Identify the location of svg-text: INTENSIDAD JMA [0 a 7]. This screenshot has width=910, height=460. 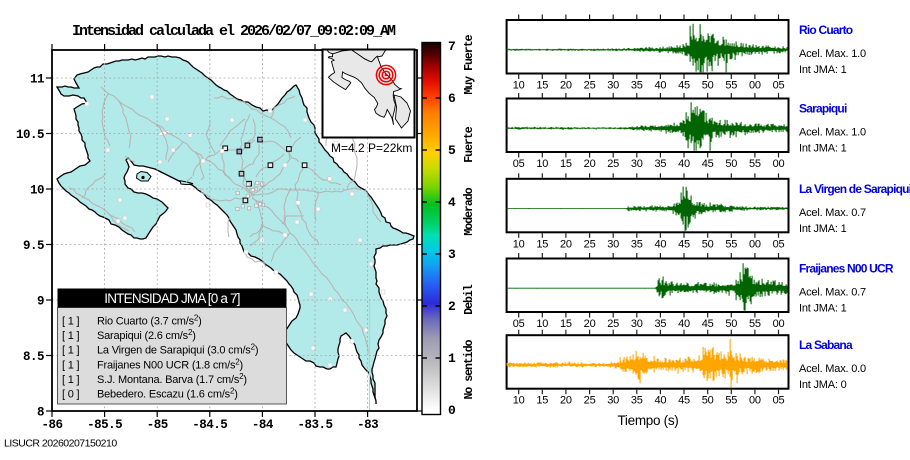
(171, 298).